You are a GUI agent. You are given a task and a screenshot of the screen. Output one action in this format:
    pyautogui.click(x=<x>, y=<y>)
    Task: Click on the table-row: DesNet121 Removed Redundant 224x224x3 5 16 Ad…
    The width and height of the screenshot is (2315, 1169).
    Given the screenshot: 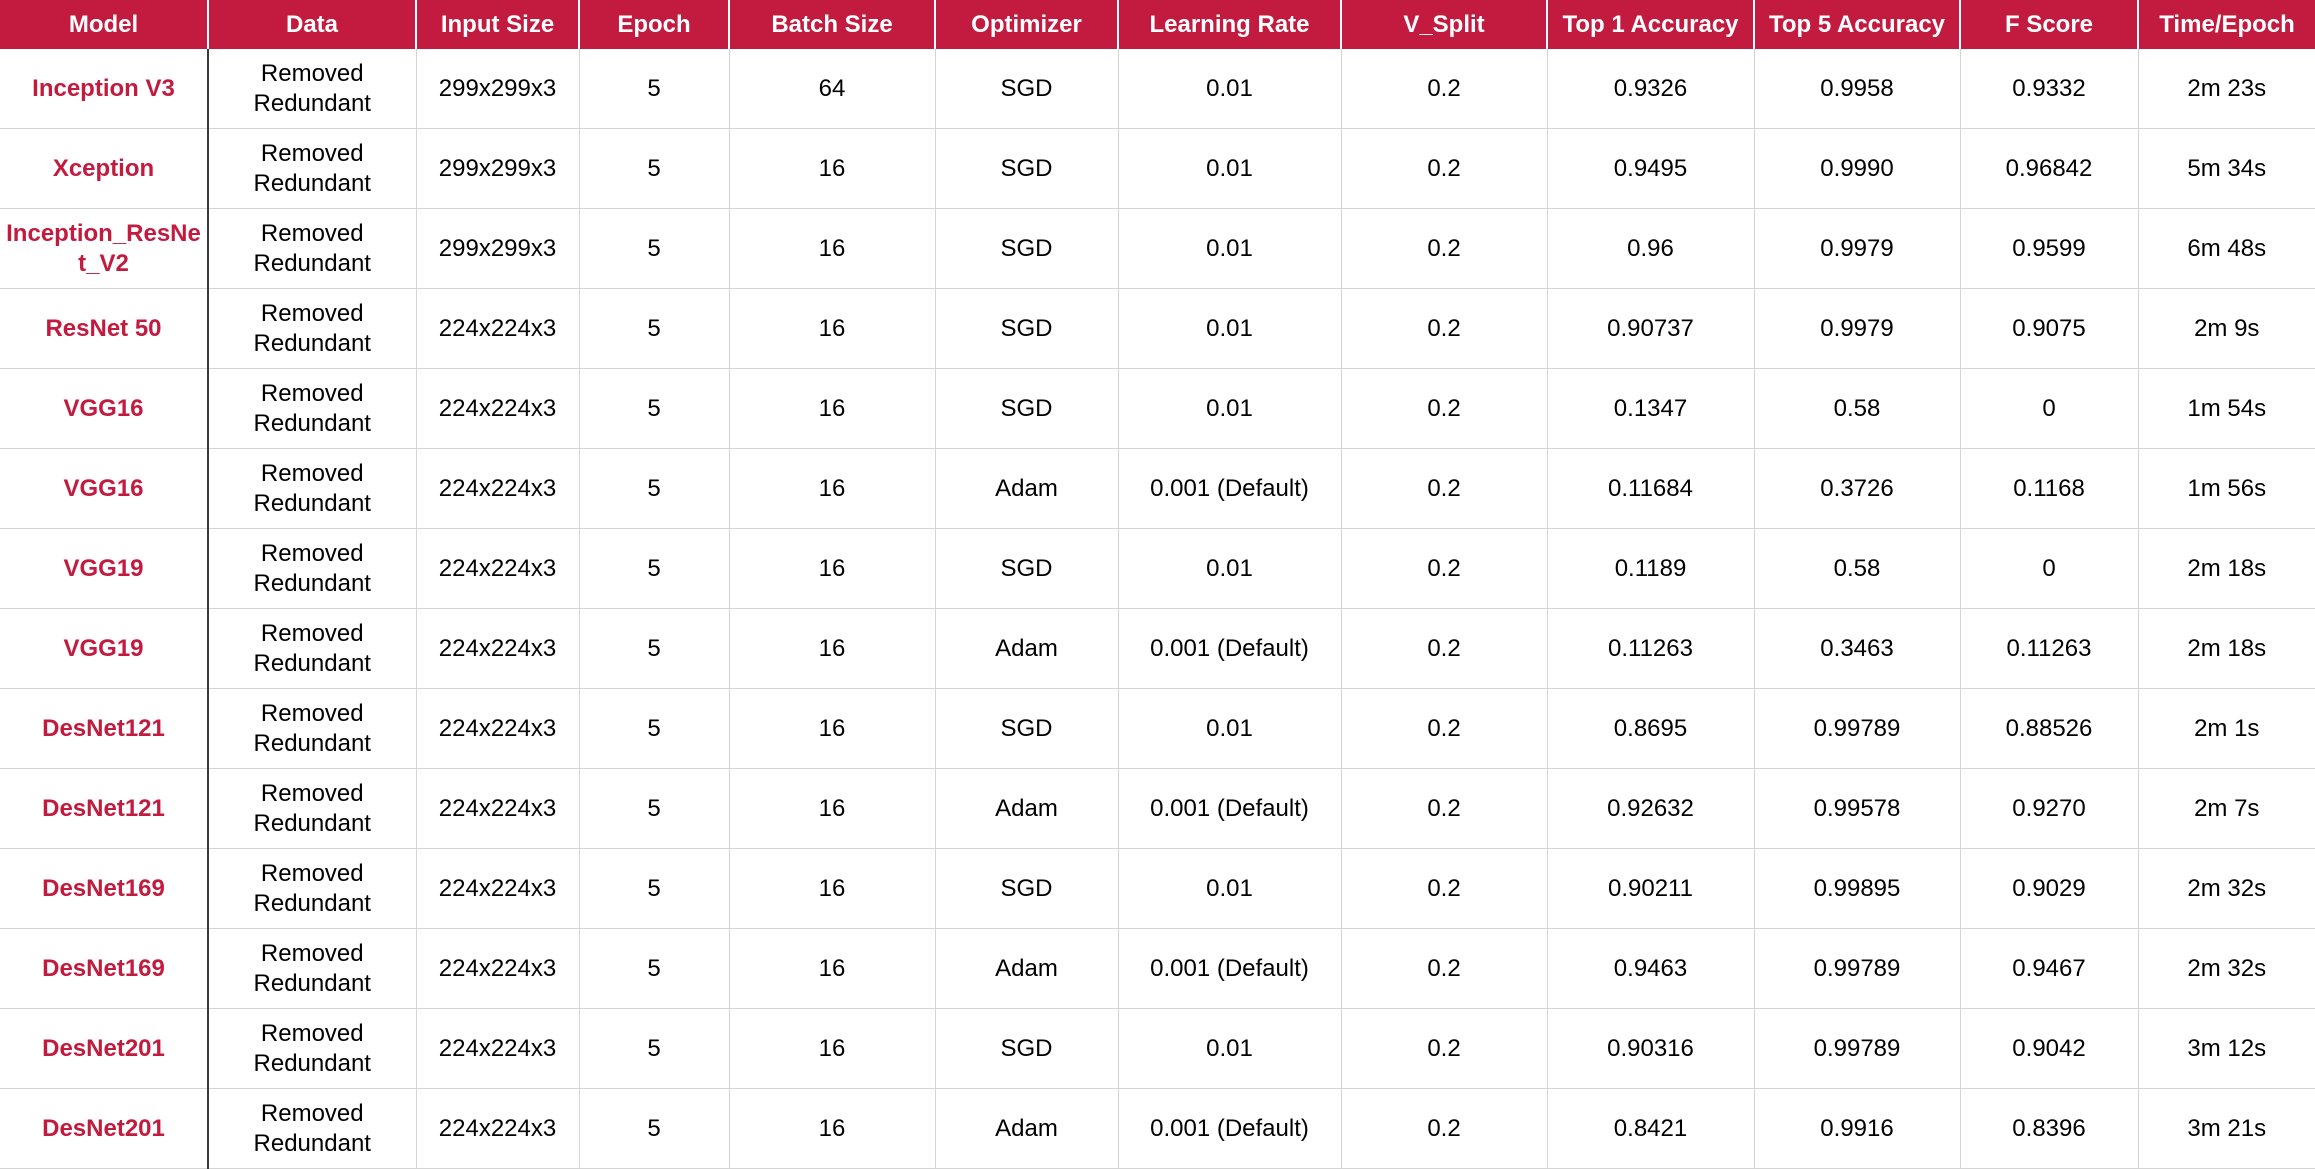 What is the action you would take?
    pyautogui.click(x=1157, y=808)
    